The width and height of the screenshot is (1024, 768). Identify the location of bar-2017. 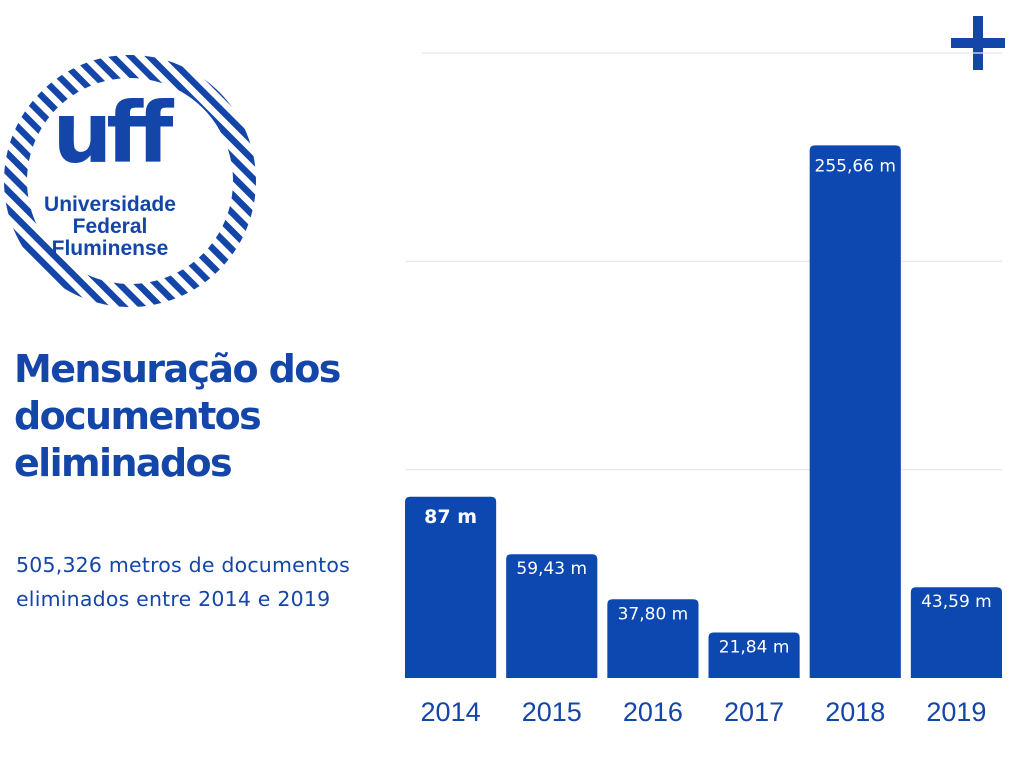
(754, 655).